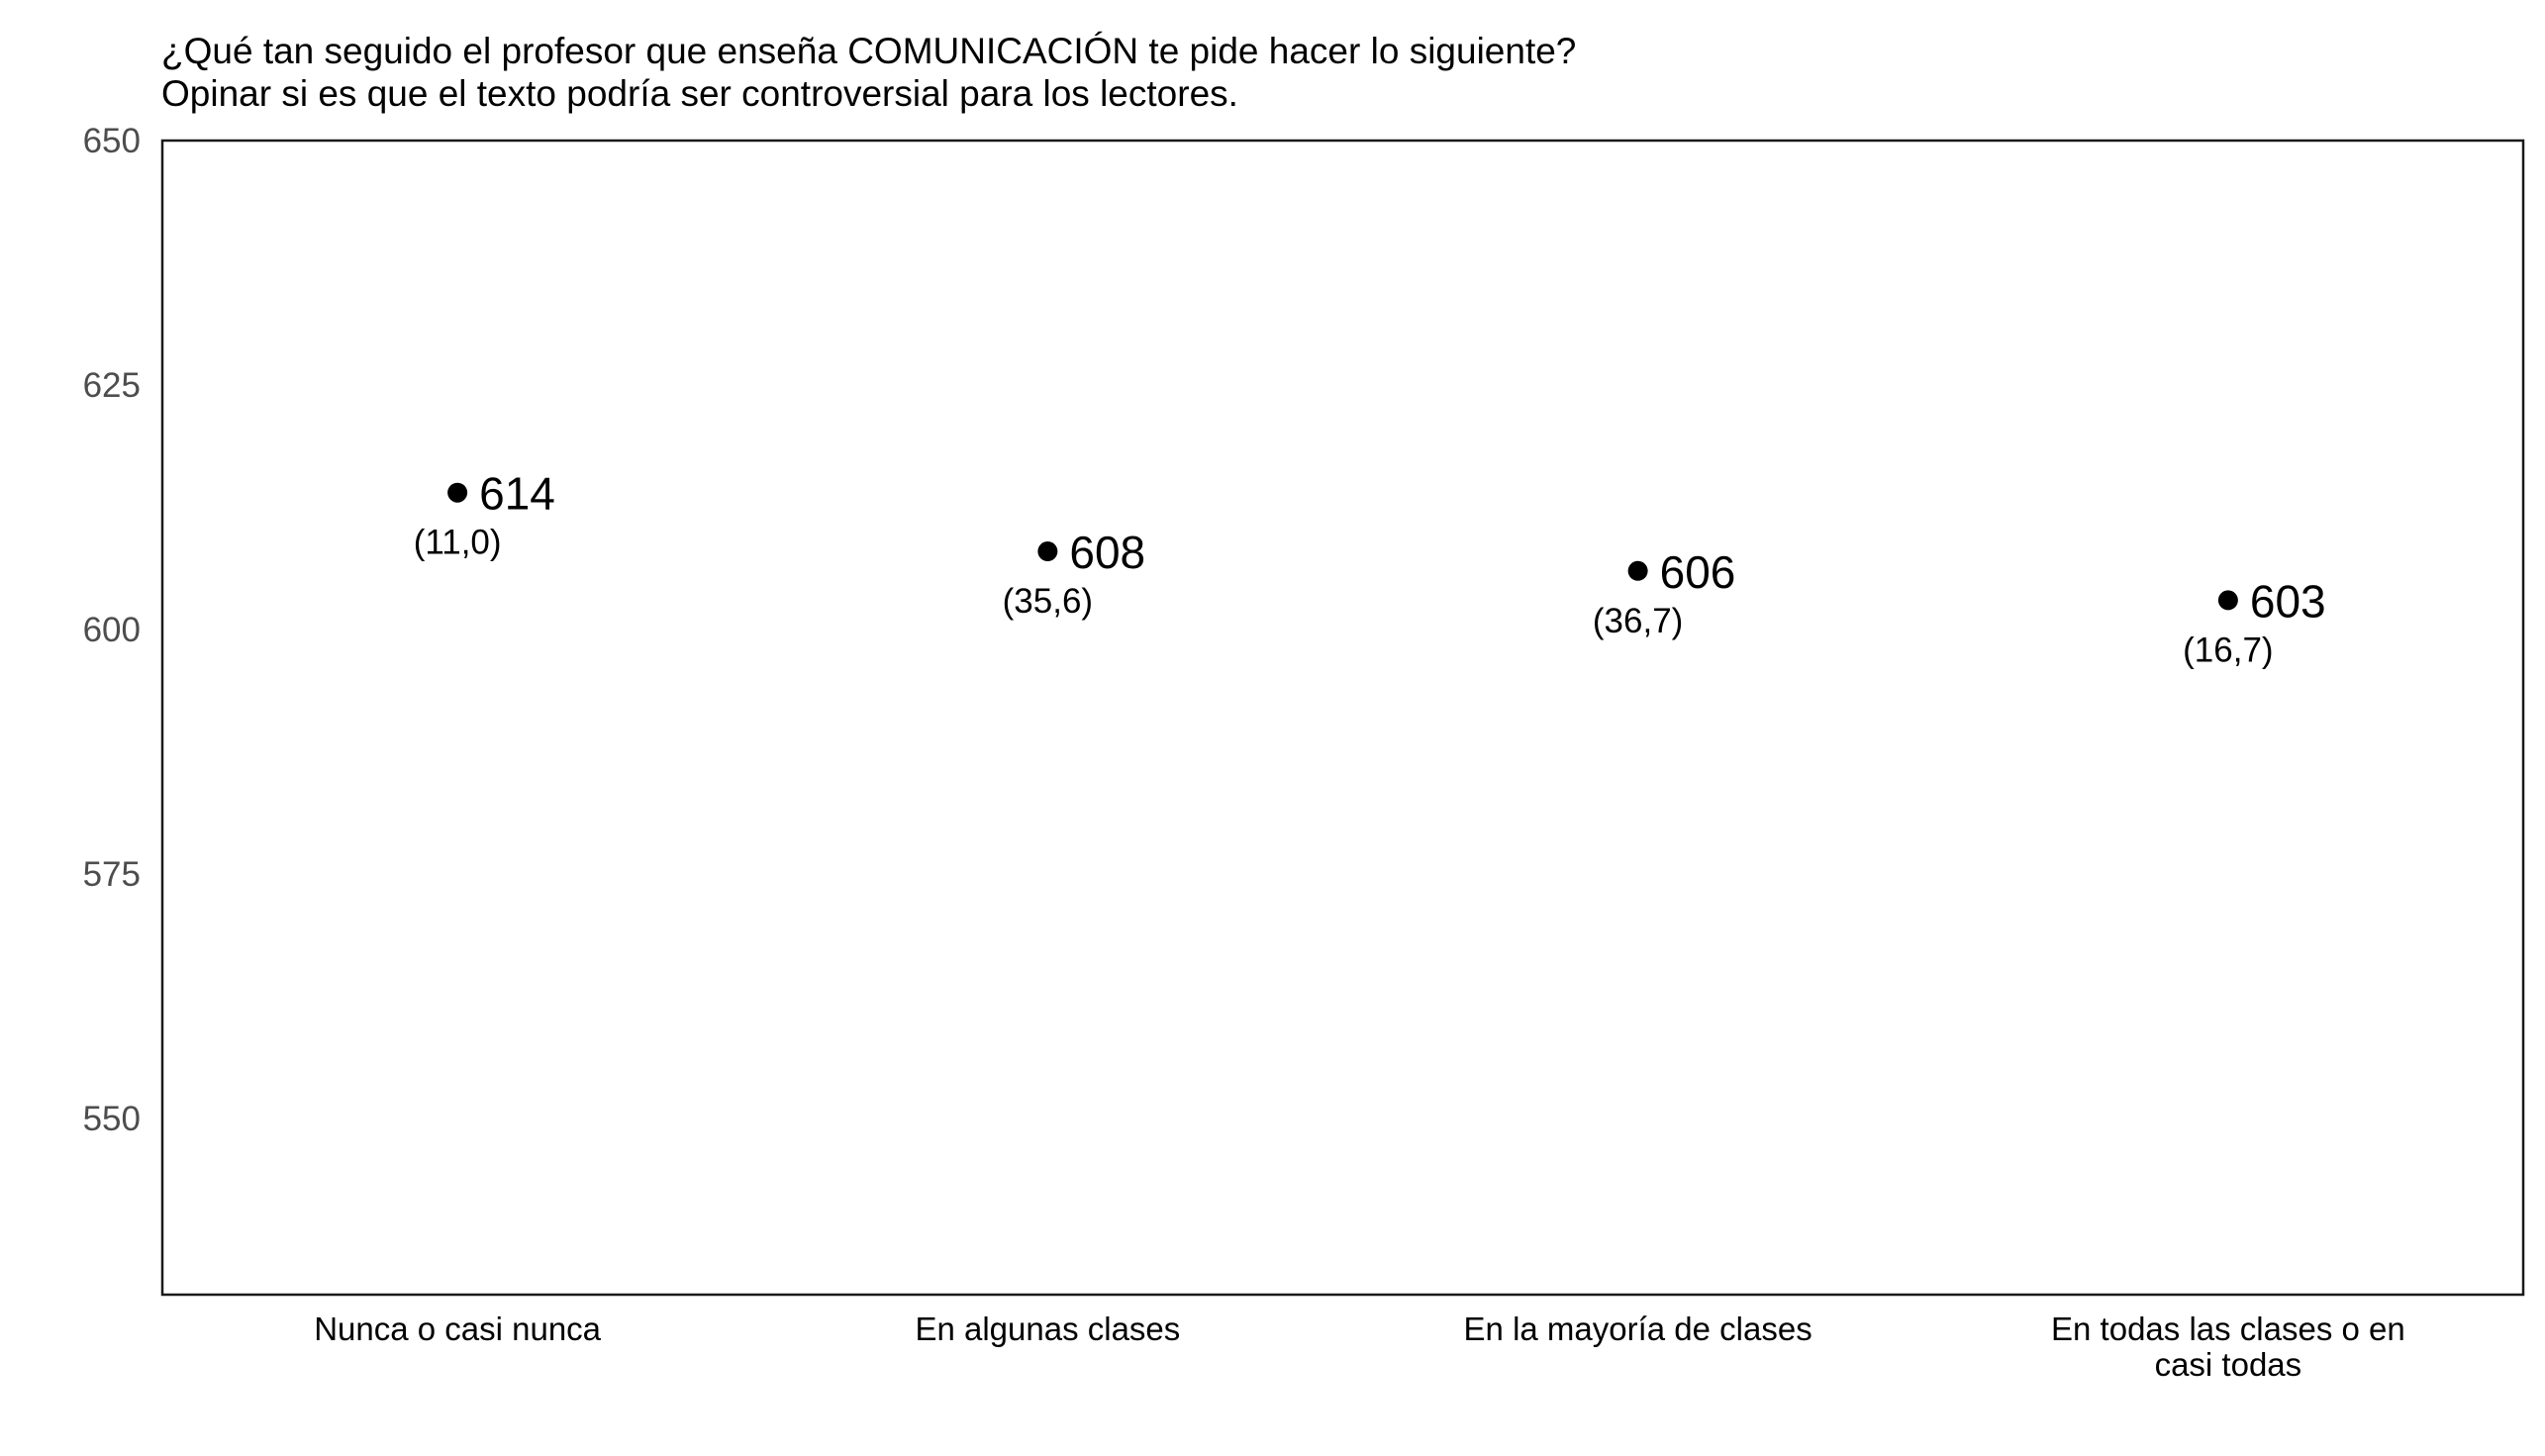 The image size is (2545, 1456). I want to click on y-tick-label: 550, so click(112, 1119).